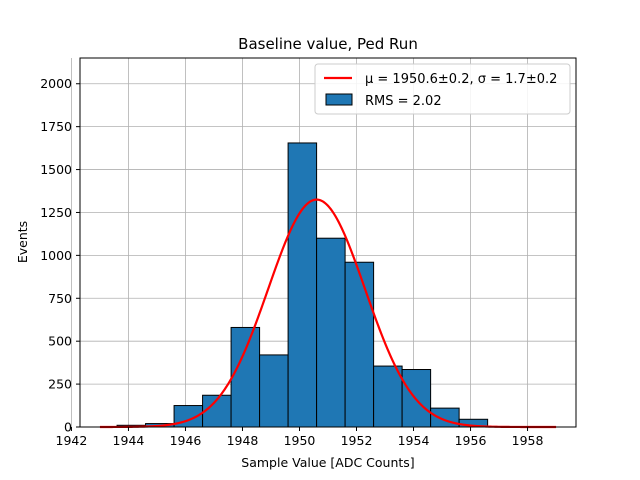 Image resolution: width=640 pixels, height=480 pixels. What do you see at coordinates (414, 440) in the screenshot?
I see `x-tick-label: 1954` at bounding box center [414, 440].